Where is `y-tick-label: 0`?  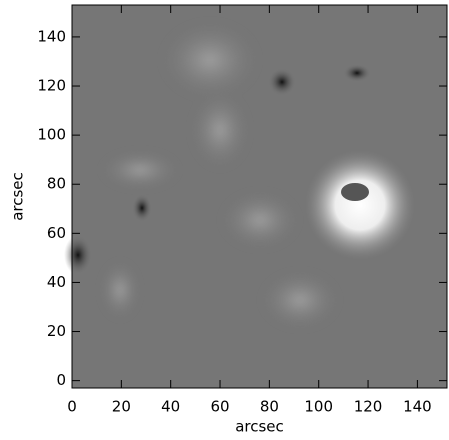 y-tick-label: 0 is located at coordinates (61, 380).